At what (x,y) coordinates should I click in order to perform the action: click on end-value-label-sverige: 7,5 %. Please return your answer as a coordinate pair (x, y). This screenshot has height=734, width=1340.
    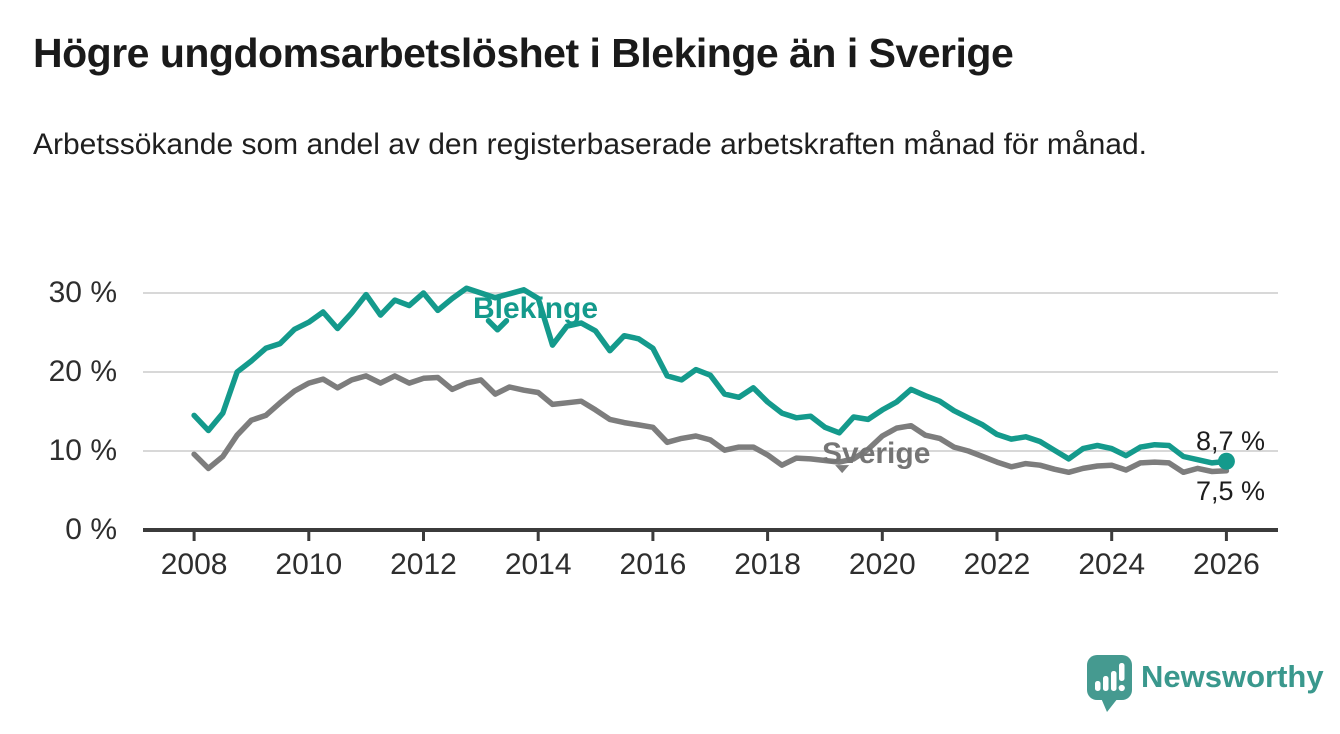
    Looking at the image, I should click on (1231, 491).